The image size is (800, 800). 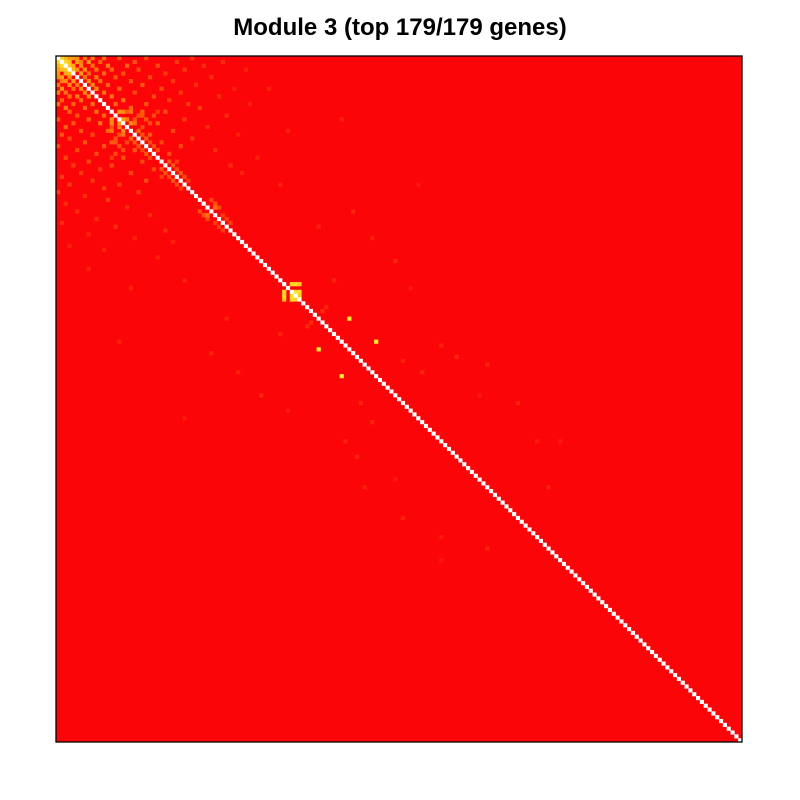 I want to click on chart-title: Module 3 (top 179/179 genes), so click(x=400, y=27).